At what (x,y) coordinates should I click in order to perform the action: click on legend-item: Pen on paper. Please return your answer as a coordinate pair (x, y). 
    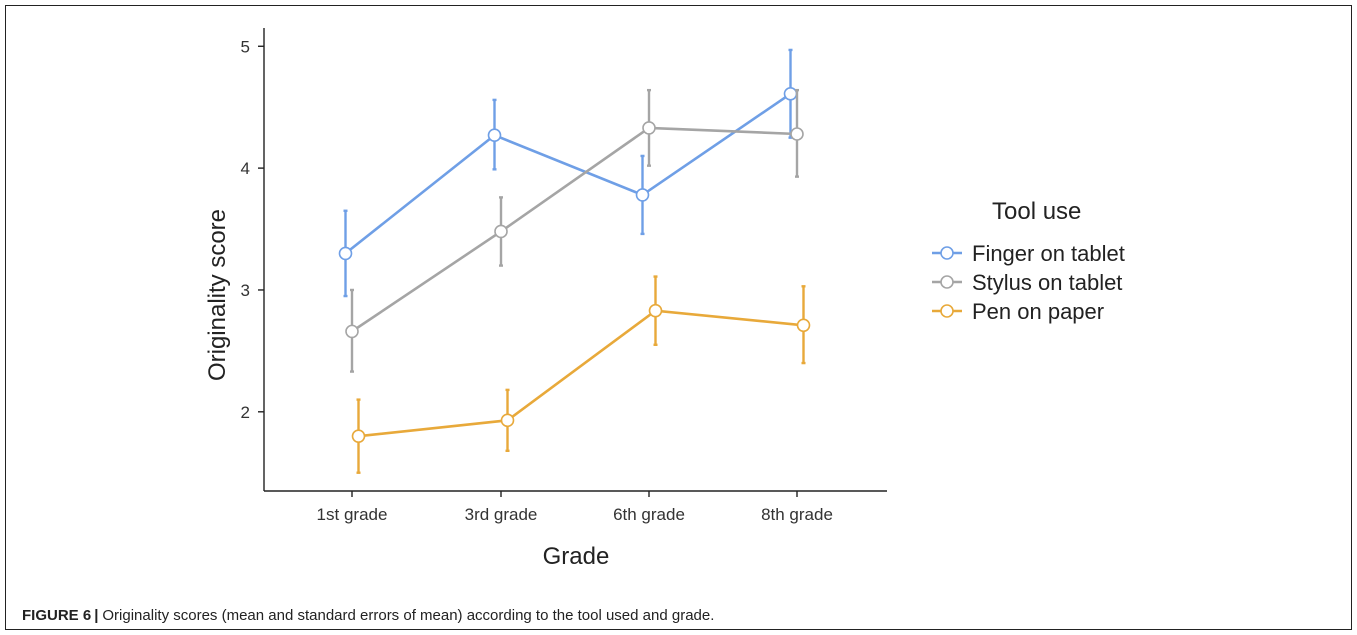
    Looking at the image, I should click on (1018, 311).